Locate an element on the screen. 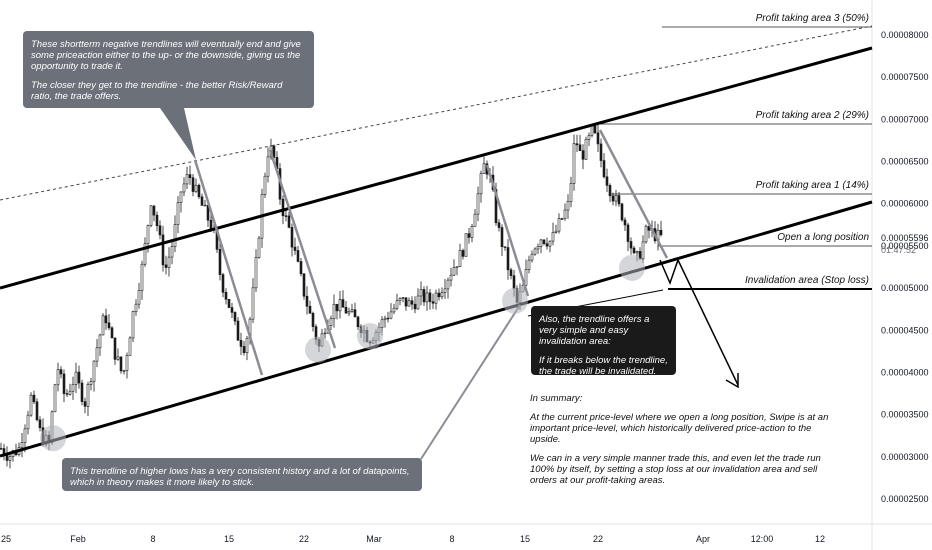 The height and width of the screenshot is (550, 932). current-price-label: 0.00005596 is located at coordinates (905, 238).